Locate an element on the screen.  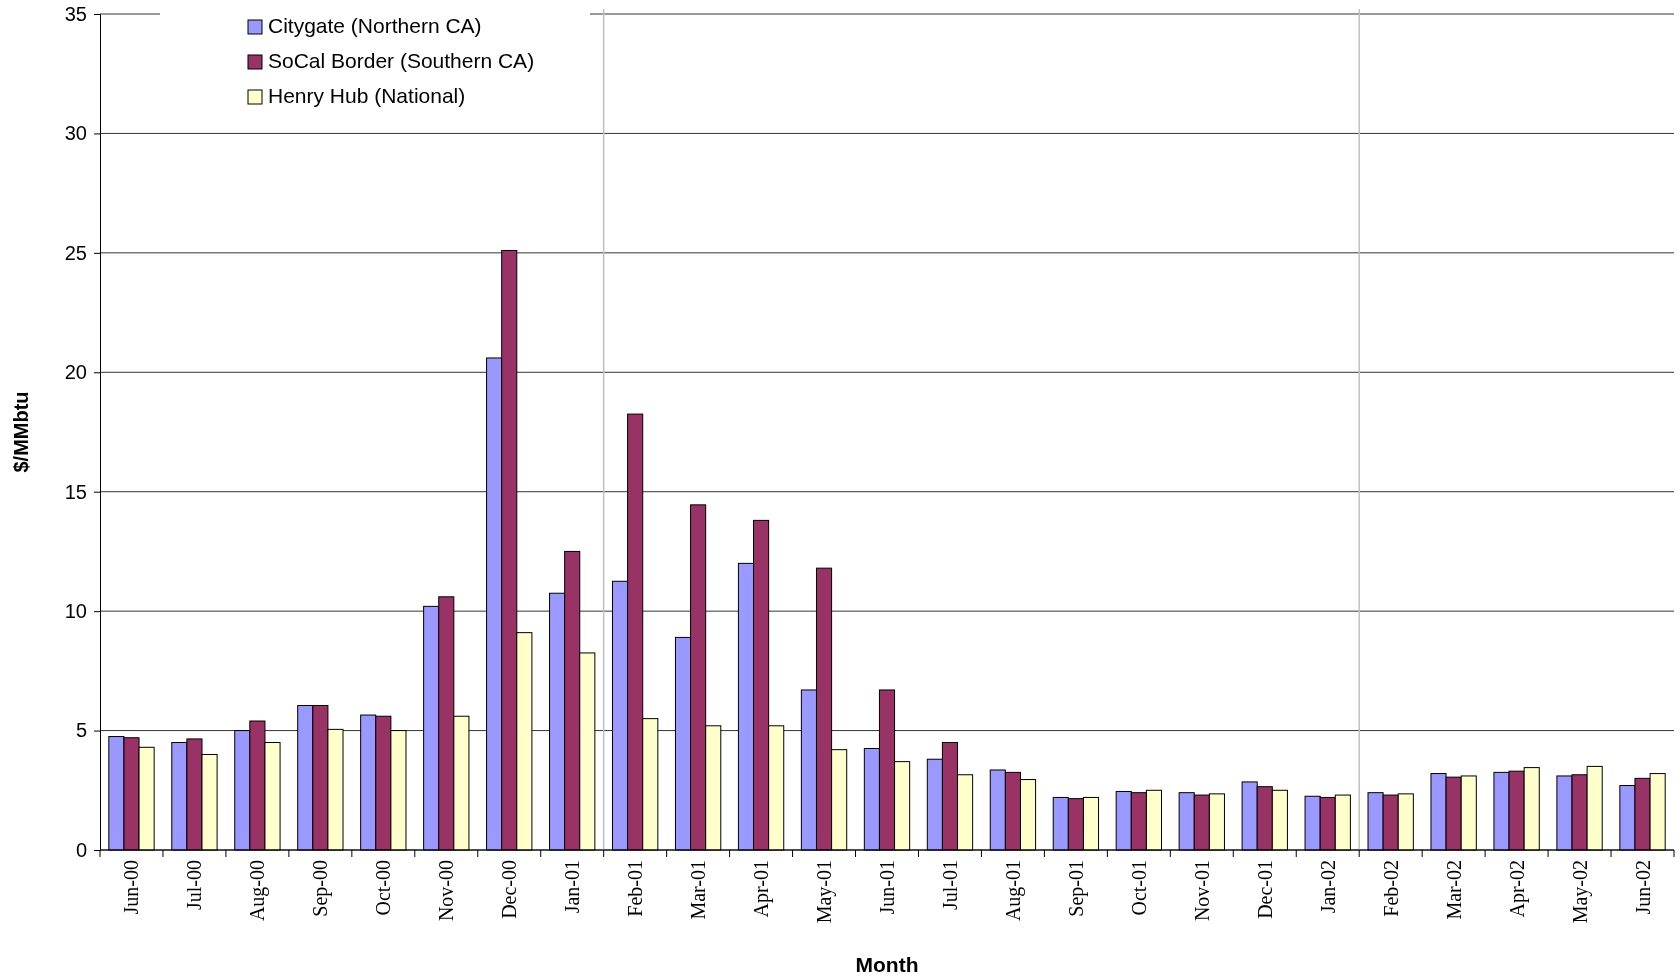
y-tick-label: 15 is located at coordinates (75, 491).